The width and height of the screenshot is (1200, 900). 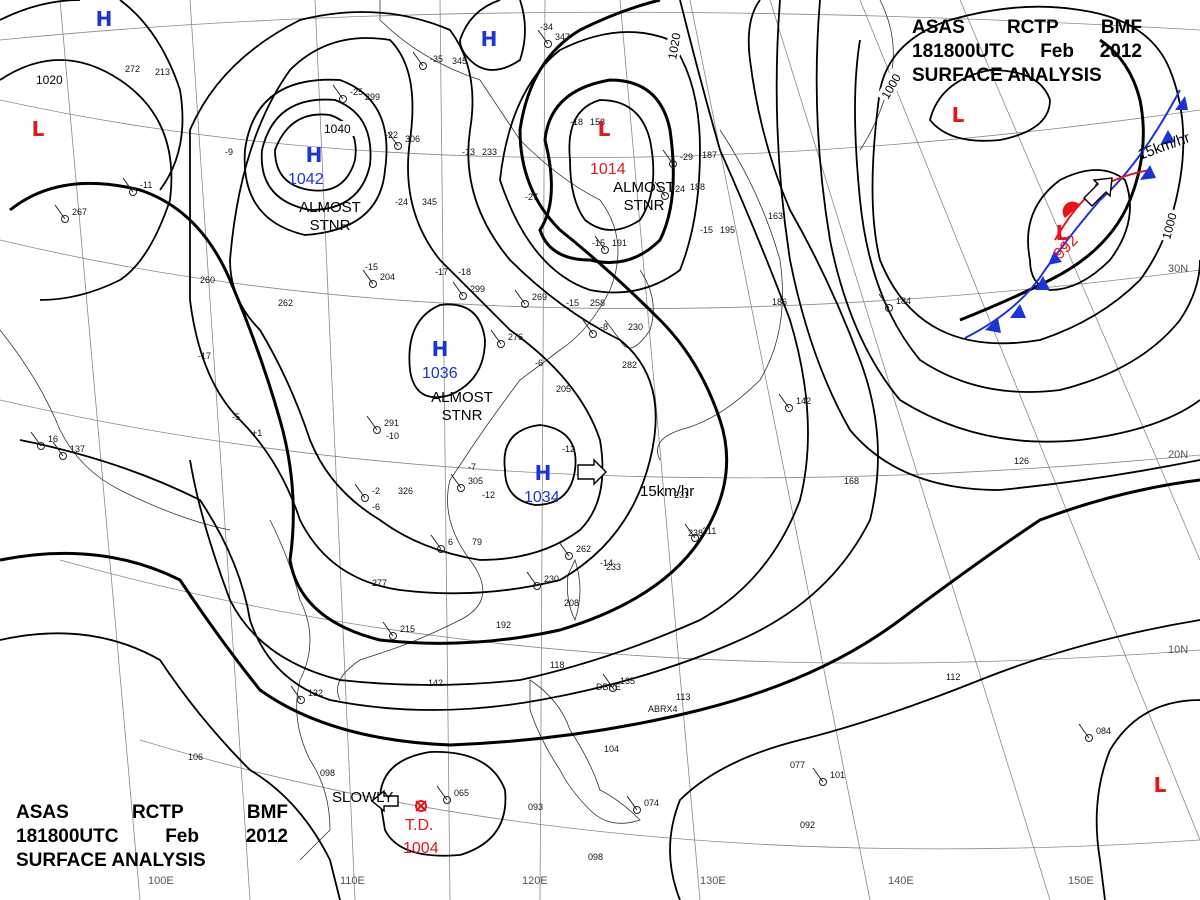 I want to click on station-obs-value: 233, so click(x=613, y=567).